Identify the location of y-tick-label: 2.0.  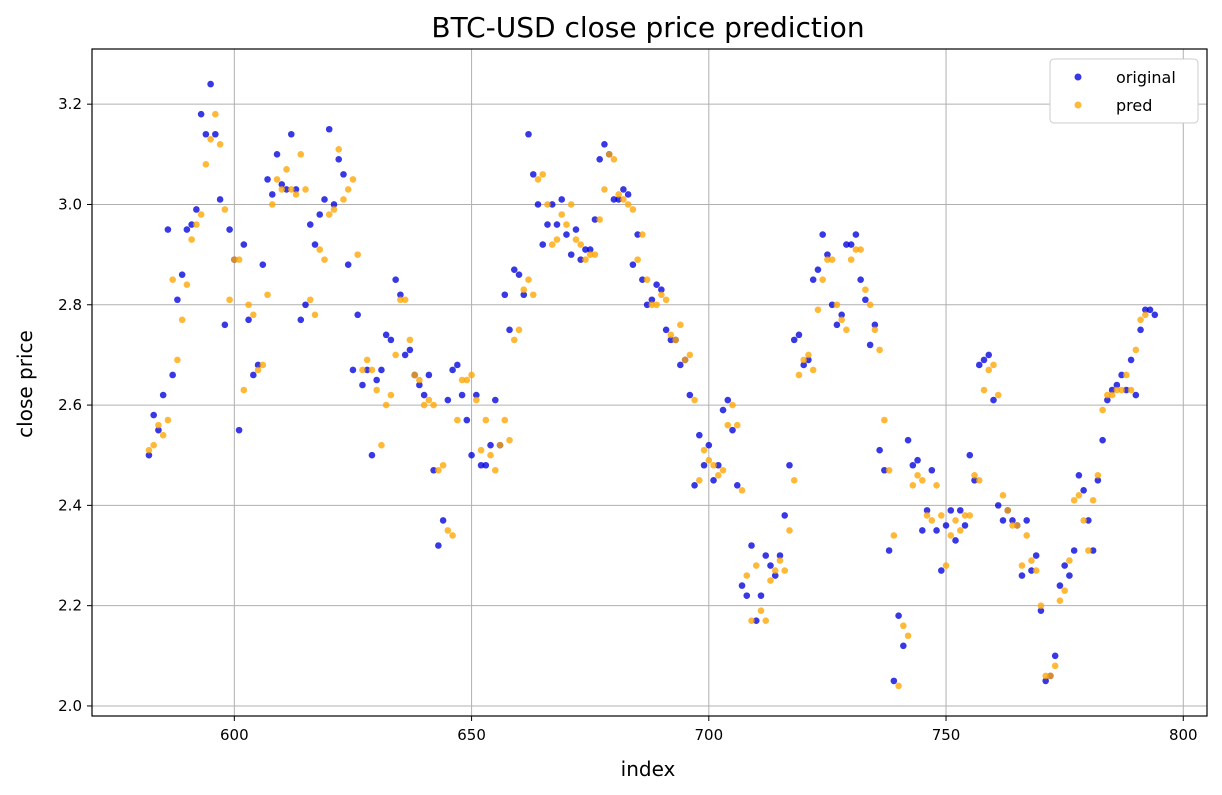
(70, 706).